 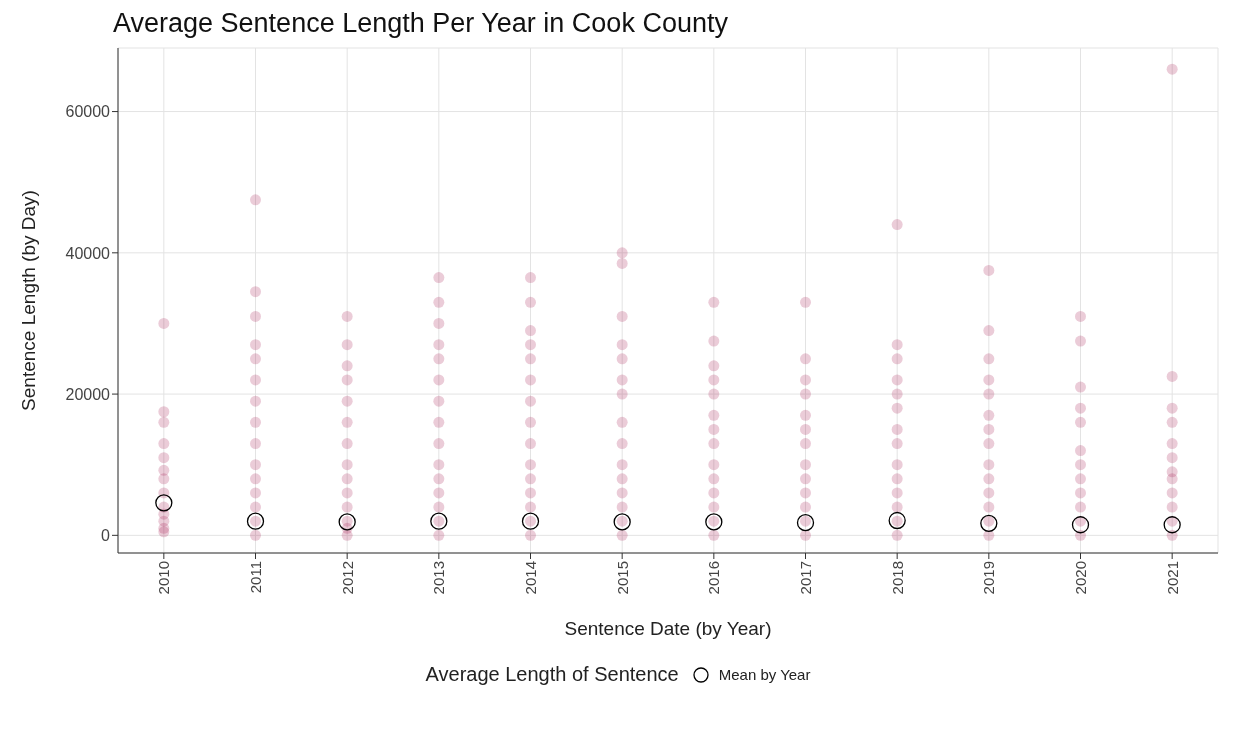 What do you see at coordinates (421, 23) in the screenshot?
I see `chart-title: Average Sentence Length Per Year in Cook County` at bounding box center [421, 23].